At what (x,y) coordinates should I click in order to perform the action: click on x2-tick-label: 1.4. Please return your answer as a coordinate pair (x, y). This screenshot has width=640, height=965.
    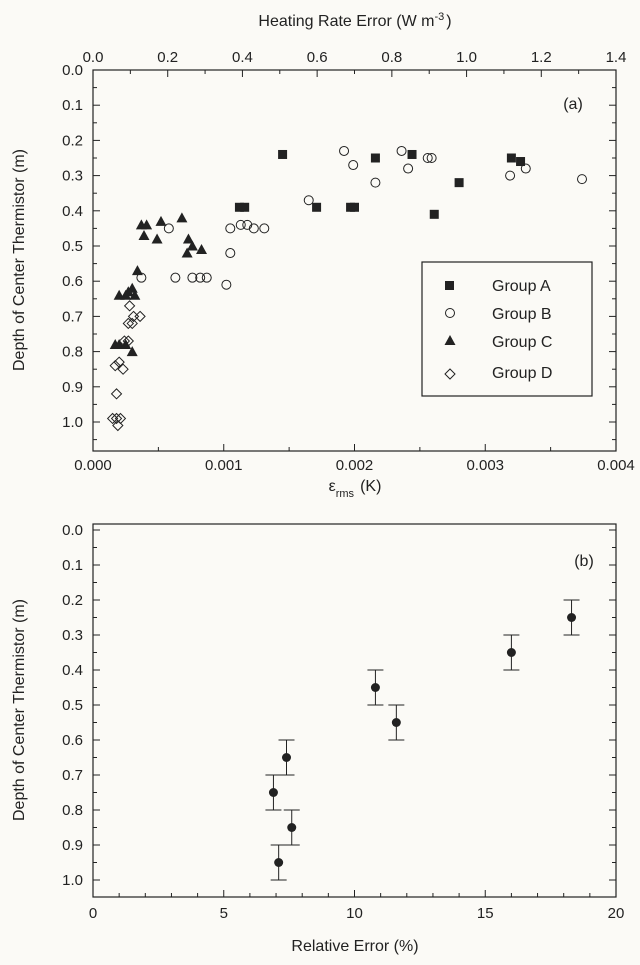
    Looking at the image, I should click on (616, 57).